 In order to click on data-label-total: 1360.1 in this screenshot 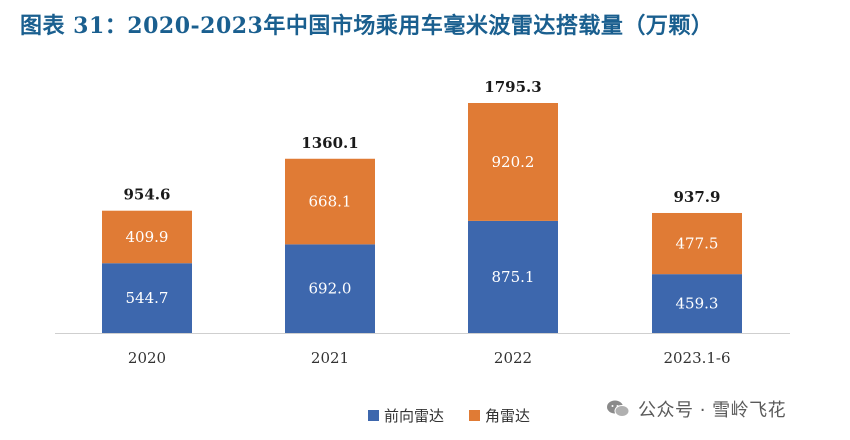, I will do `click(329, 143)`.